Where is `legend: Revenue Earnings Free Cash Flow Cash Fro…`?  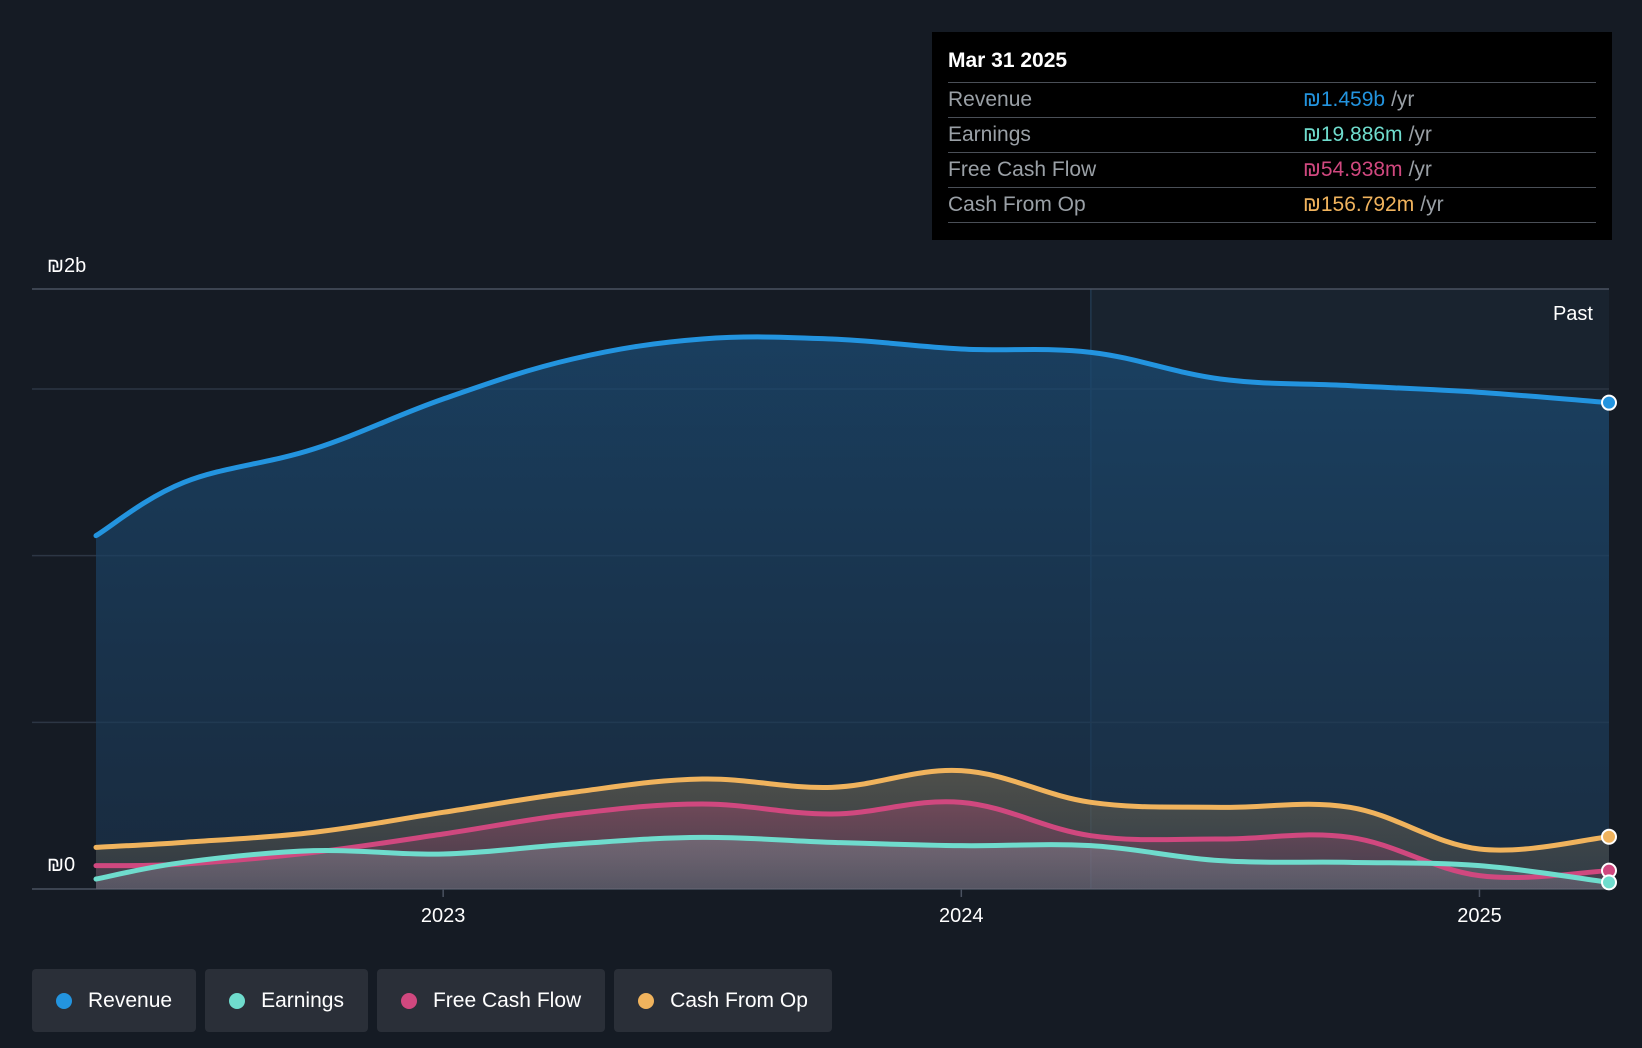 legend: Revenue Earnings Free Cash Flow Cash Fro… is located at coordinates (432, 1000).